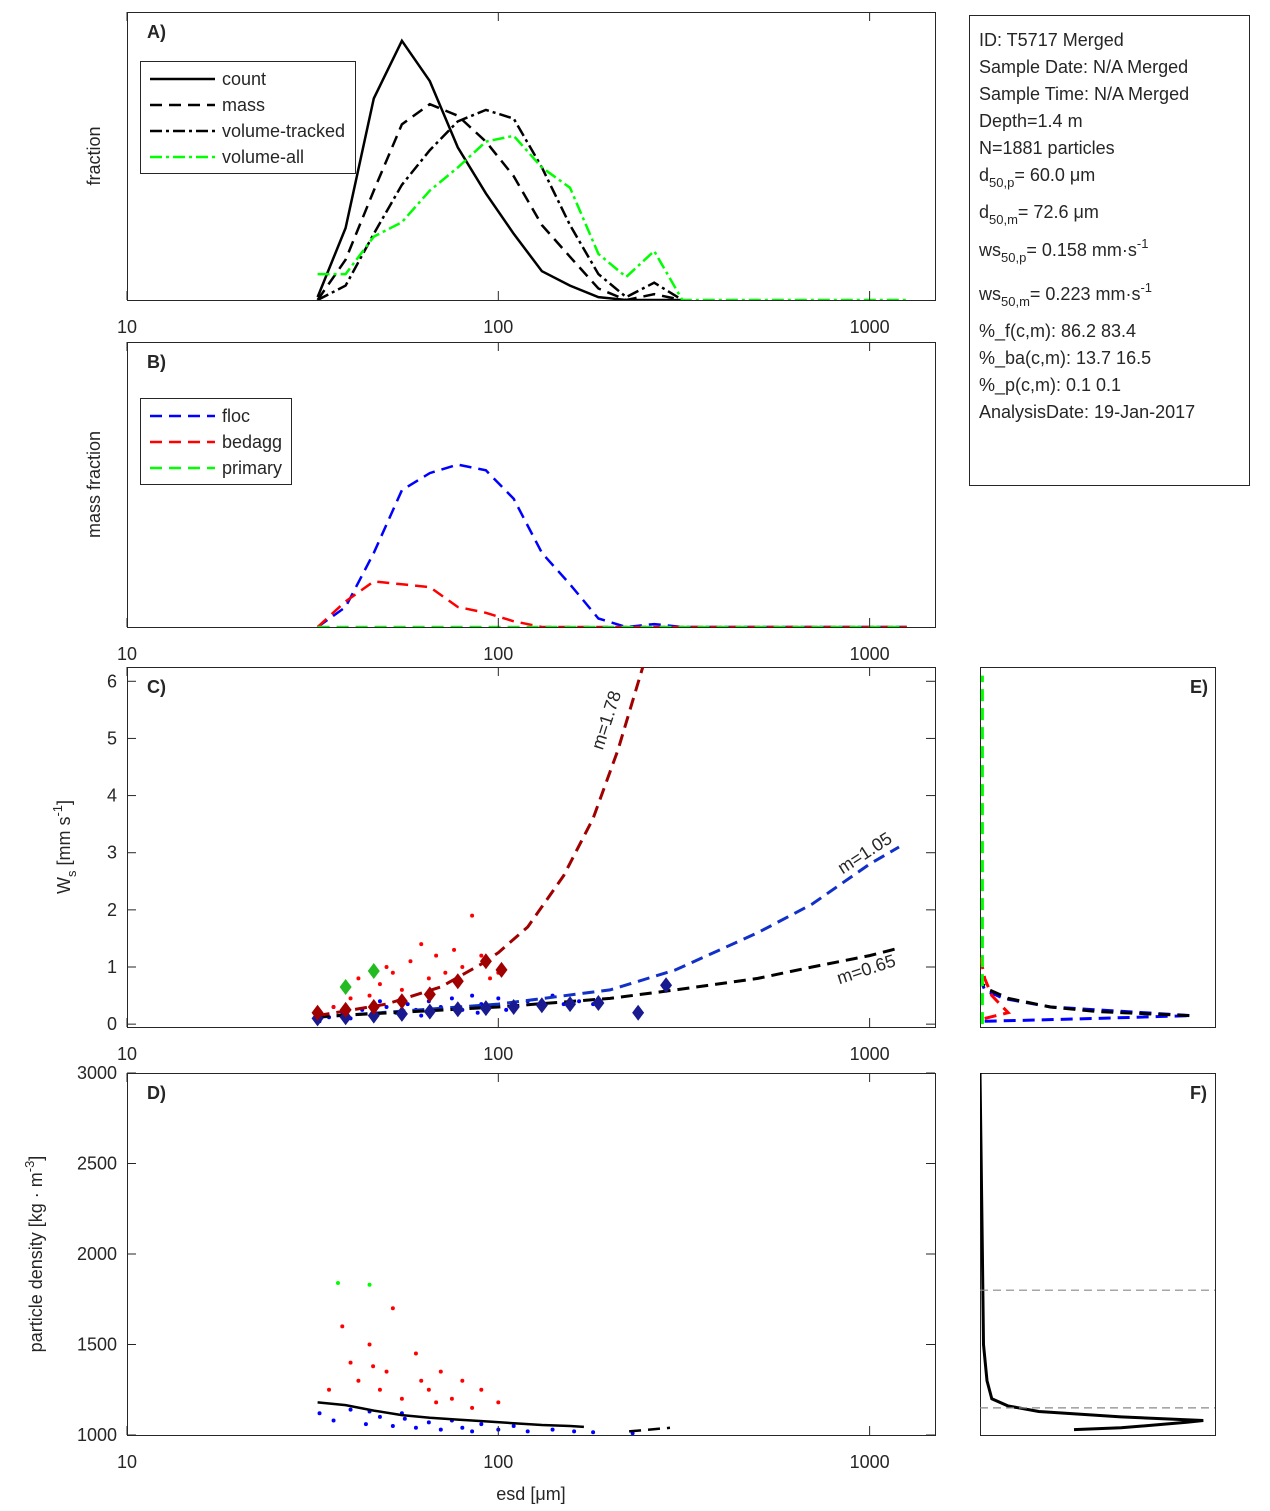 The height and width of the screenshot is (1511, 1270). Describe the element at coordinates (64, 802) in the screenshot. I see `y-axis-label-part: ]` at that location.